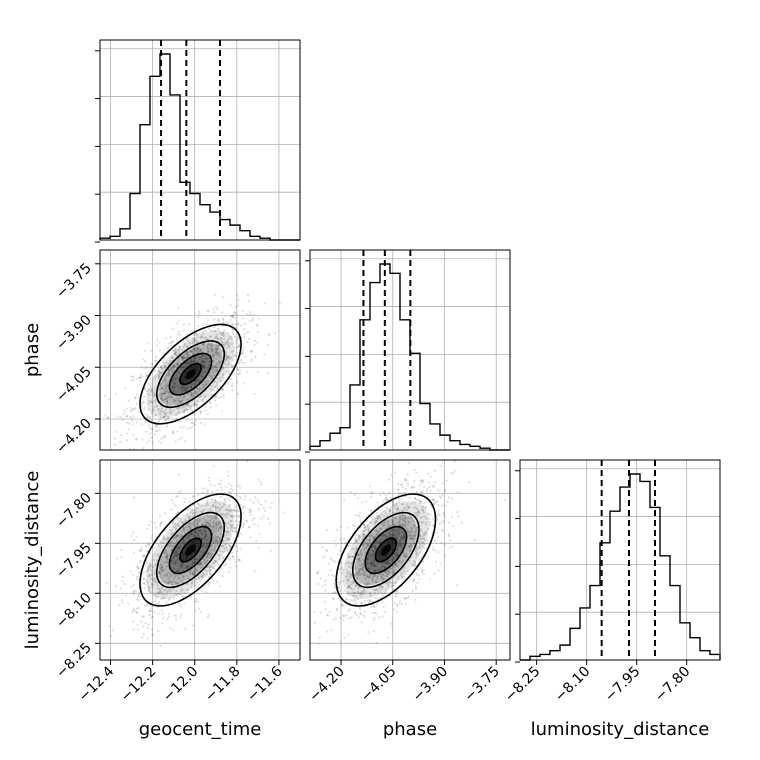 This screenshot has height=760, width=760. Describe the element at coordinates (410, 729) in the screenshot. I see `x-axis-label-phase: phase` at that location.